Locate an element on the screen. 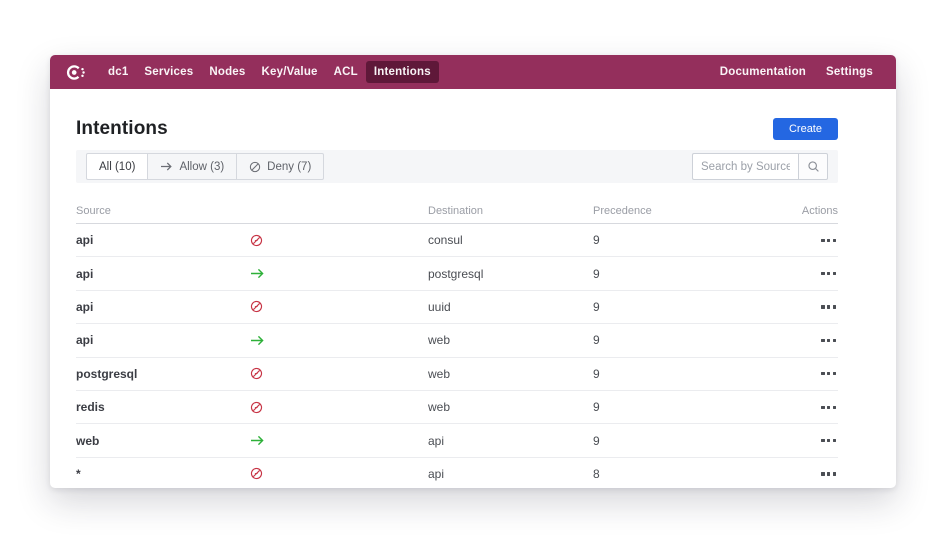  intention-source: redis is located at coordinates (90, 407).